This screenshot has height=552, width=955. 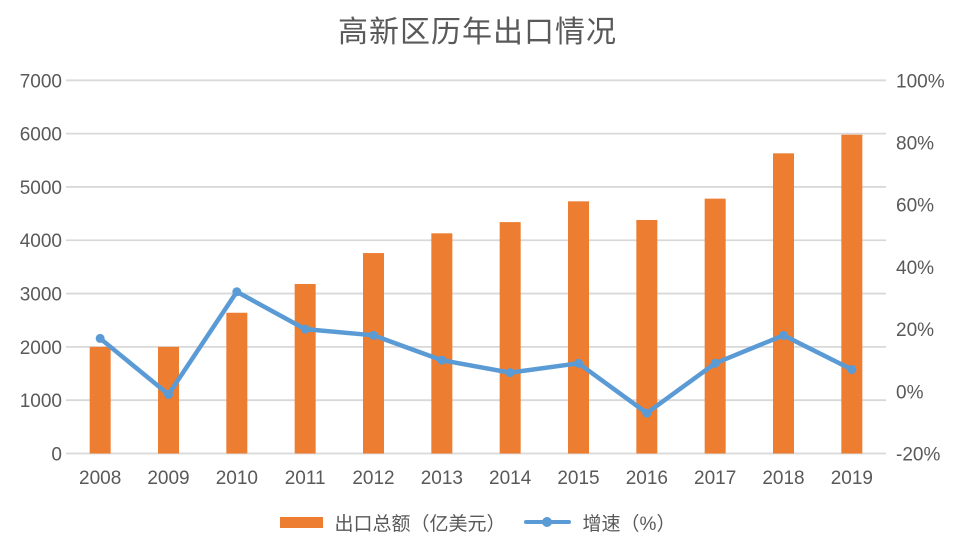 I want to click on left-axis-labels: 0 1000 2000 3000 4000 5000 6000 7000, so click(x=41, y=268).